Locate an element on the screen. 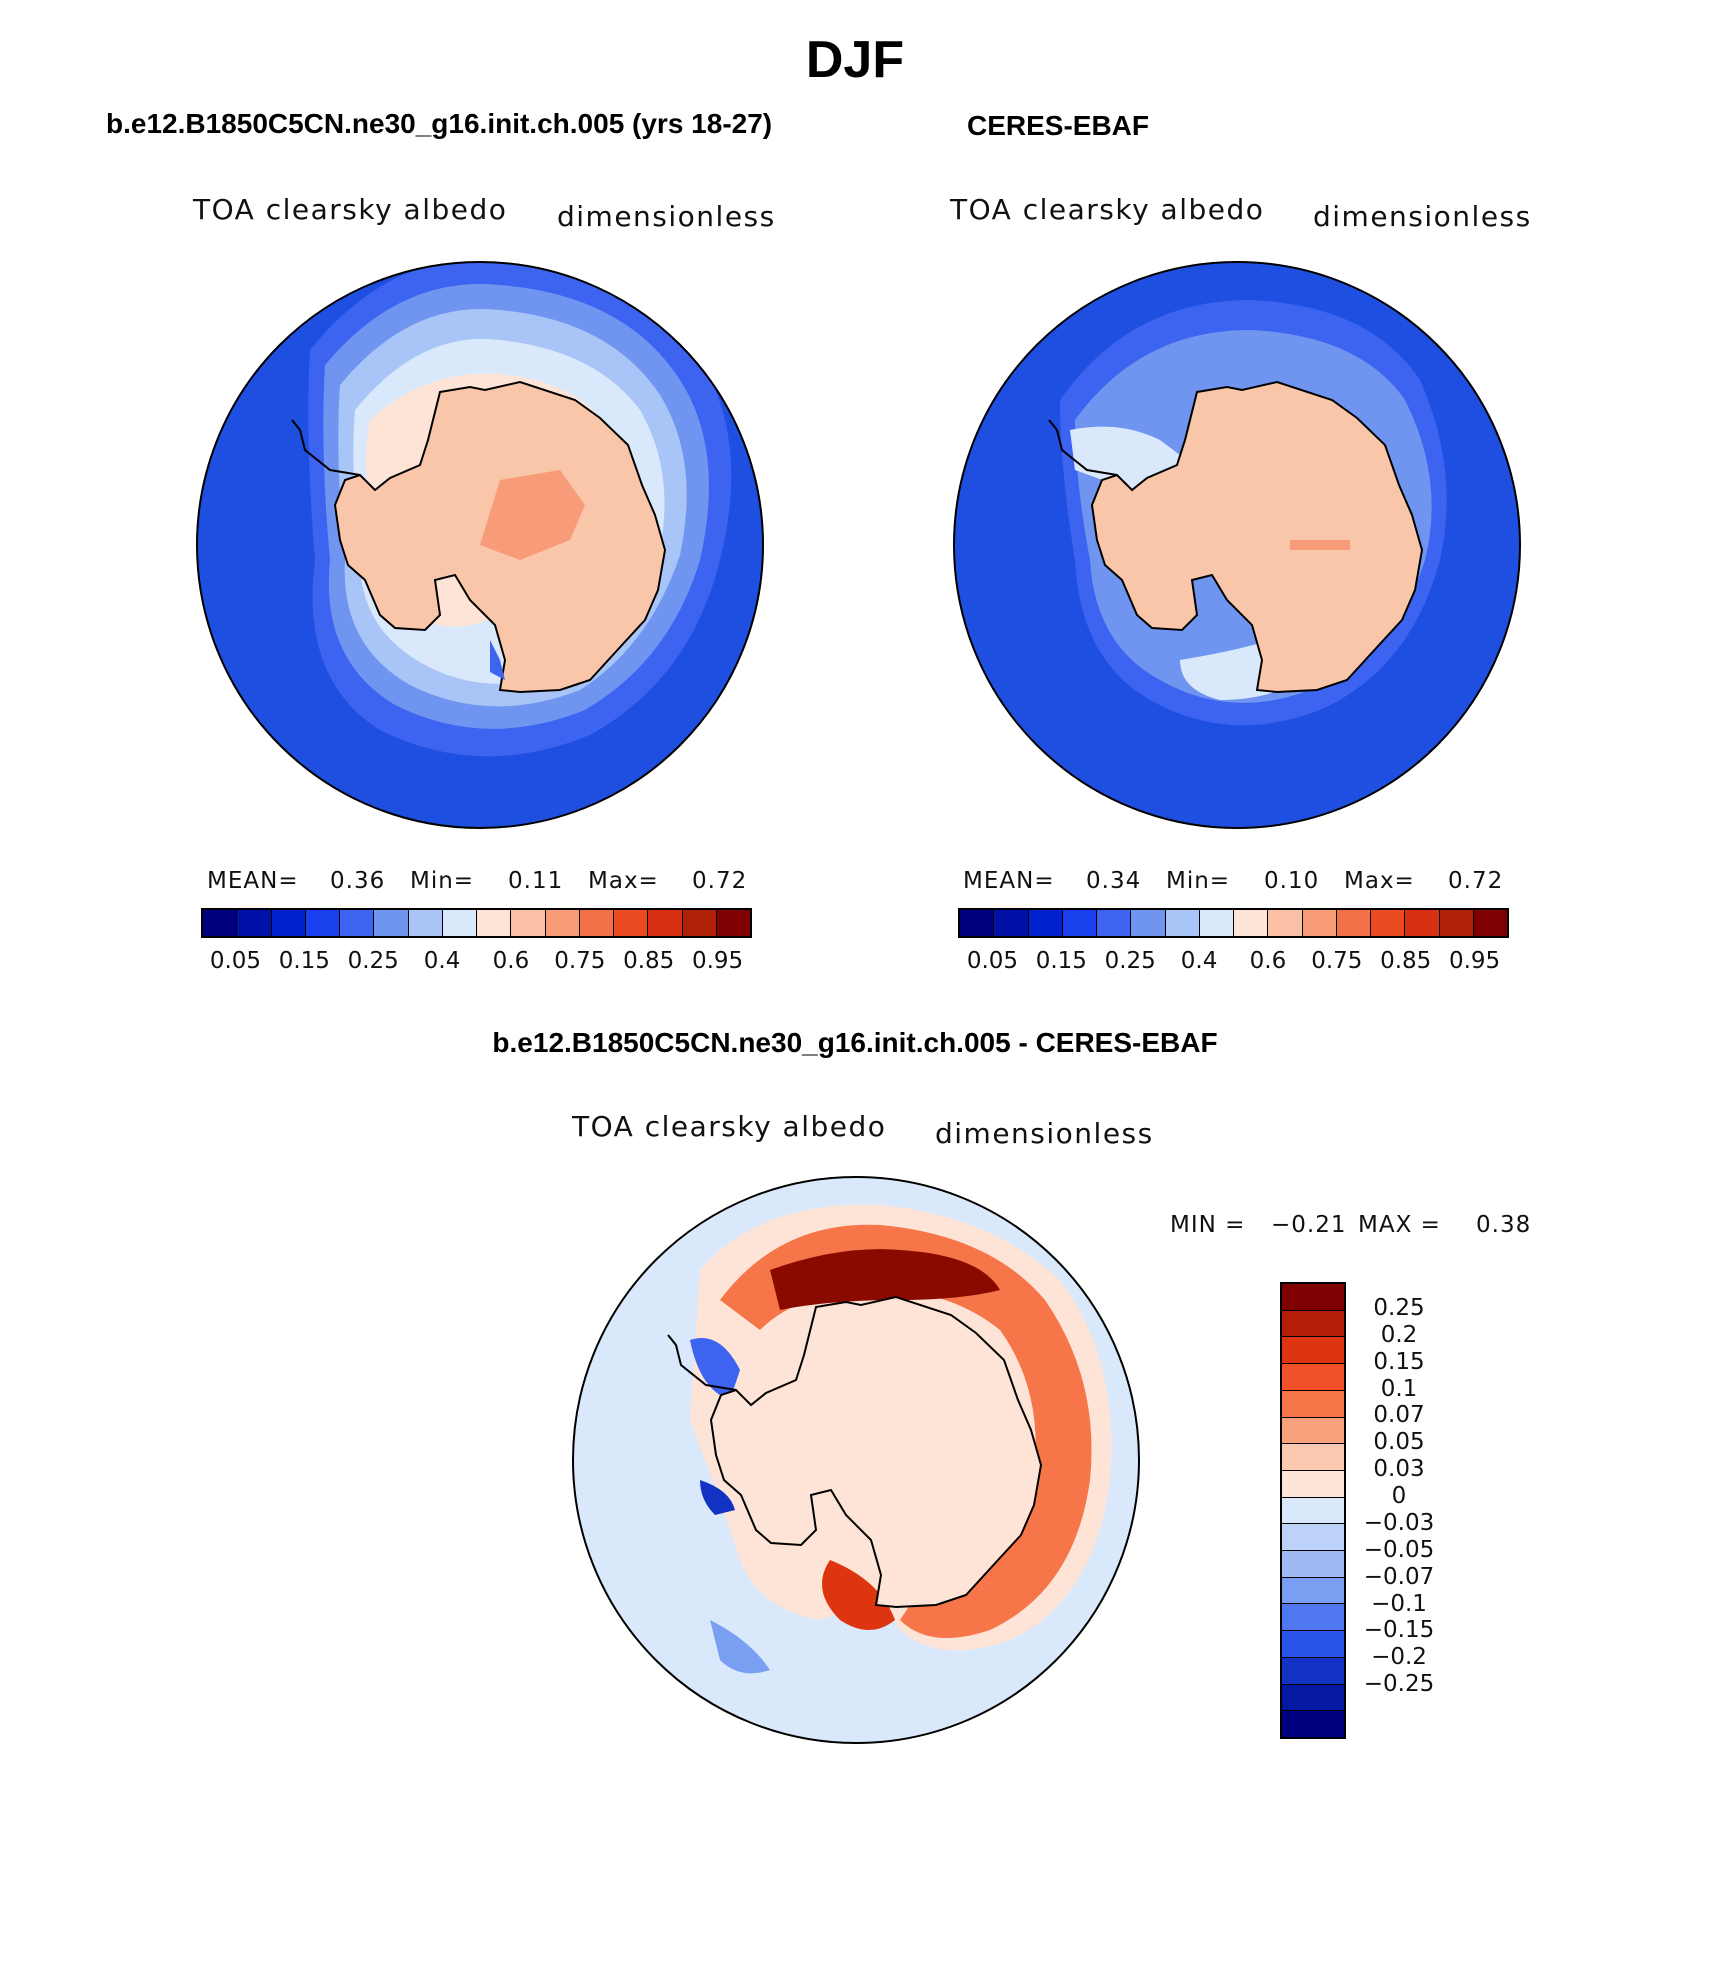 The height and width of the screenshot is (1961, 1710). right-albedo-map is located at coordinates (1237, 545).